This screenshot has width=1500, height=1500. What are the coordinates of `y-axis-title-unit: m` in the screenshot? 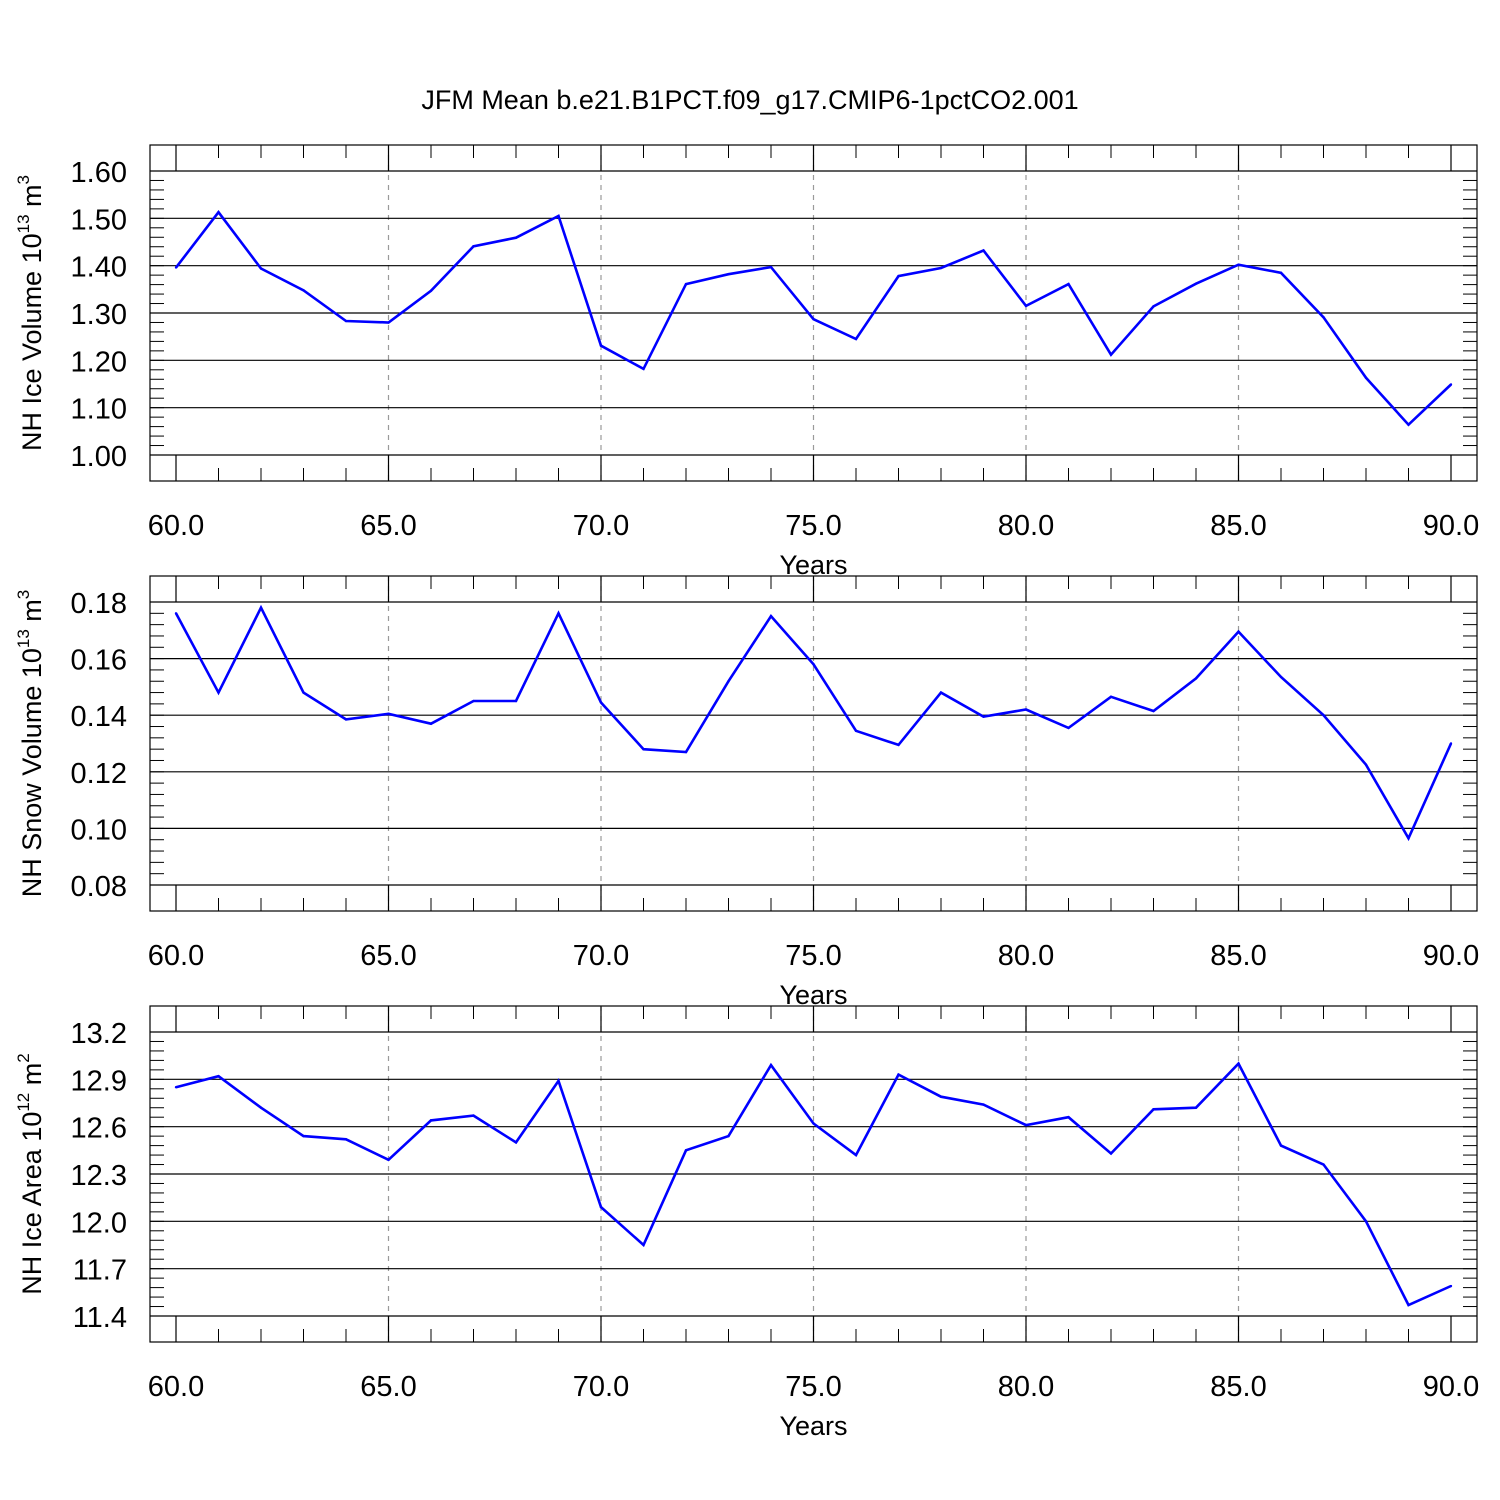 It's located at (32, 199).